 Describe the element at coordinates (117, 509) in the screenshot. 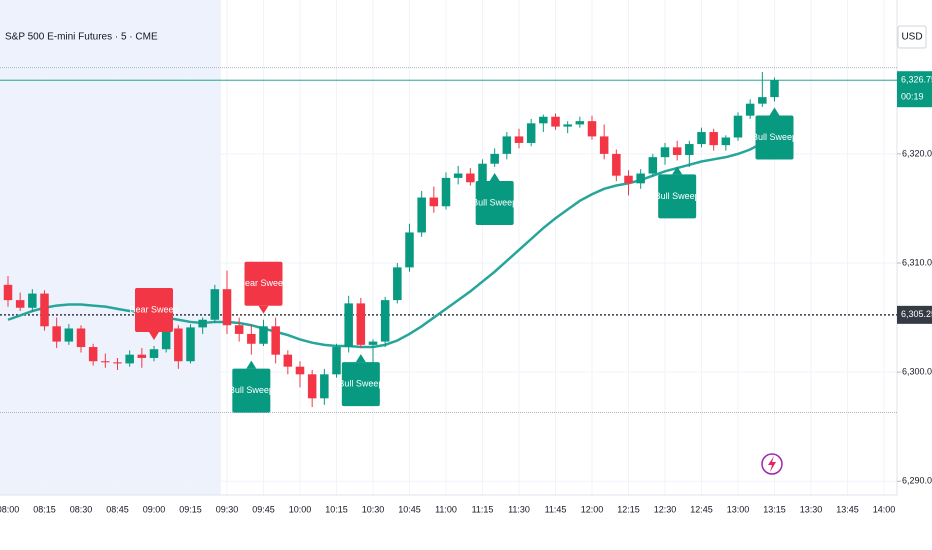

I see `x-tick-label: 08:45` at that location.